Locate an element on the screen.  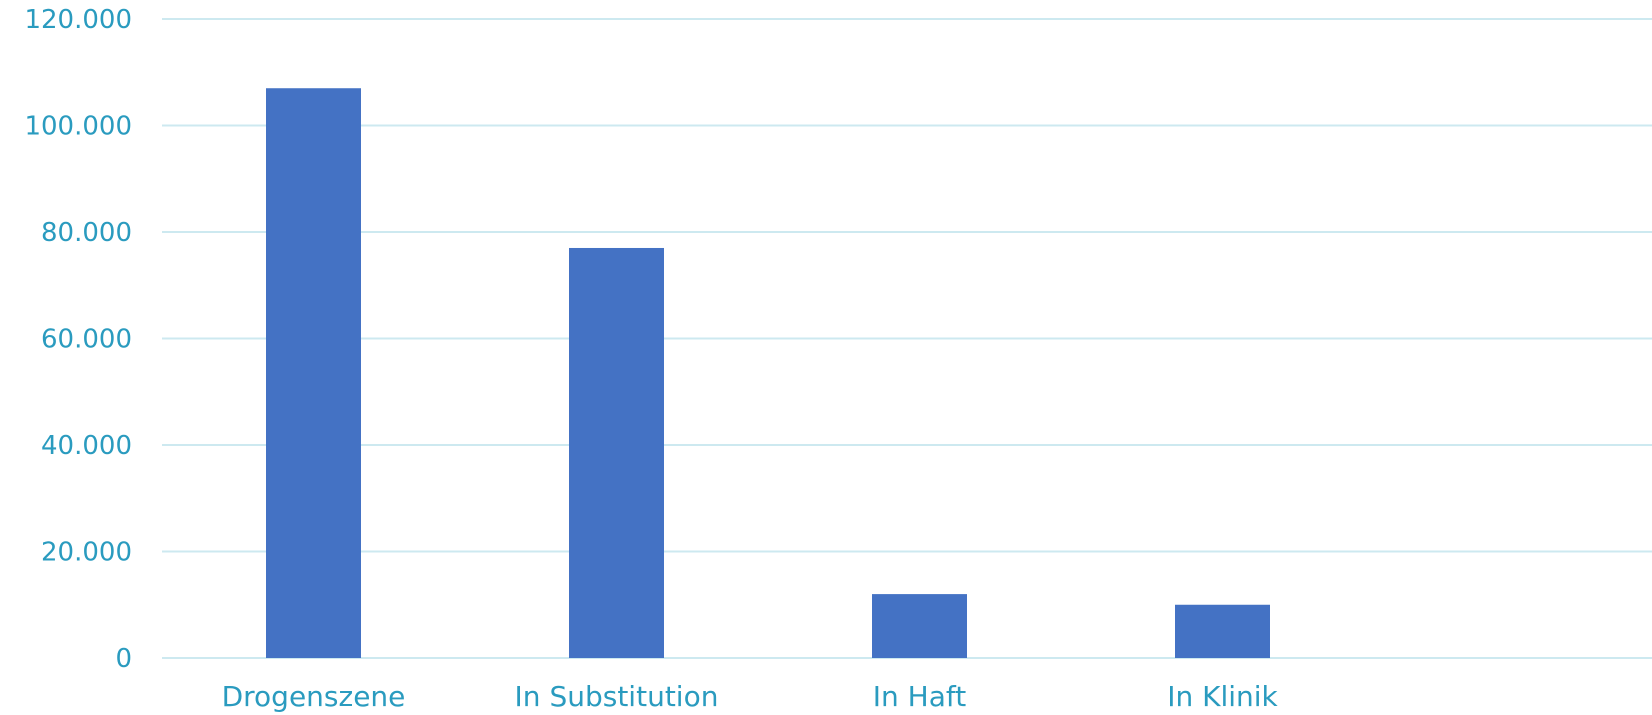
x-category-label: In Haft is located at coordinates (919, 696).